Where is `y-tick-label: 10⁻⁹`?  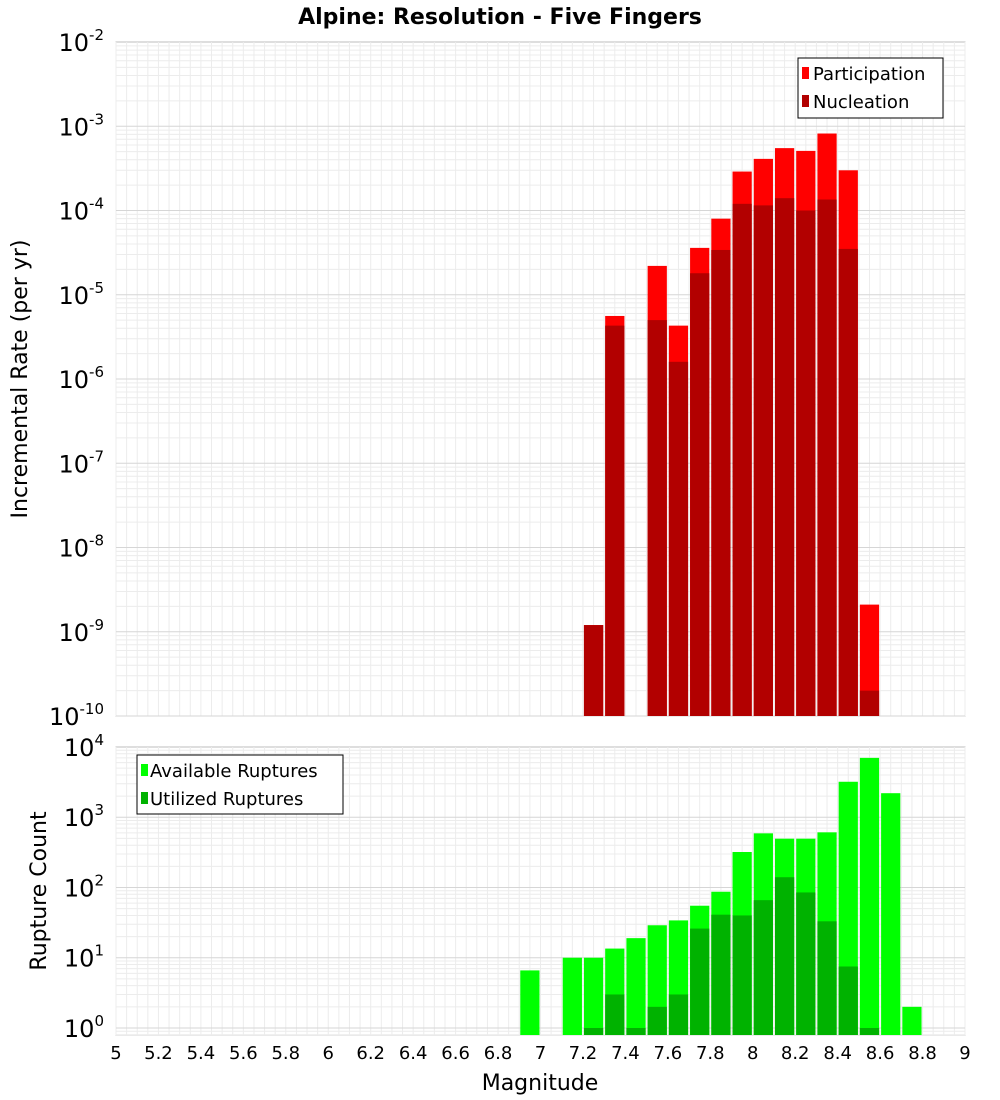
y-tick-label: 10⁻⁹ is located at coordinates (81, 631).